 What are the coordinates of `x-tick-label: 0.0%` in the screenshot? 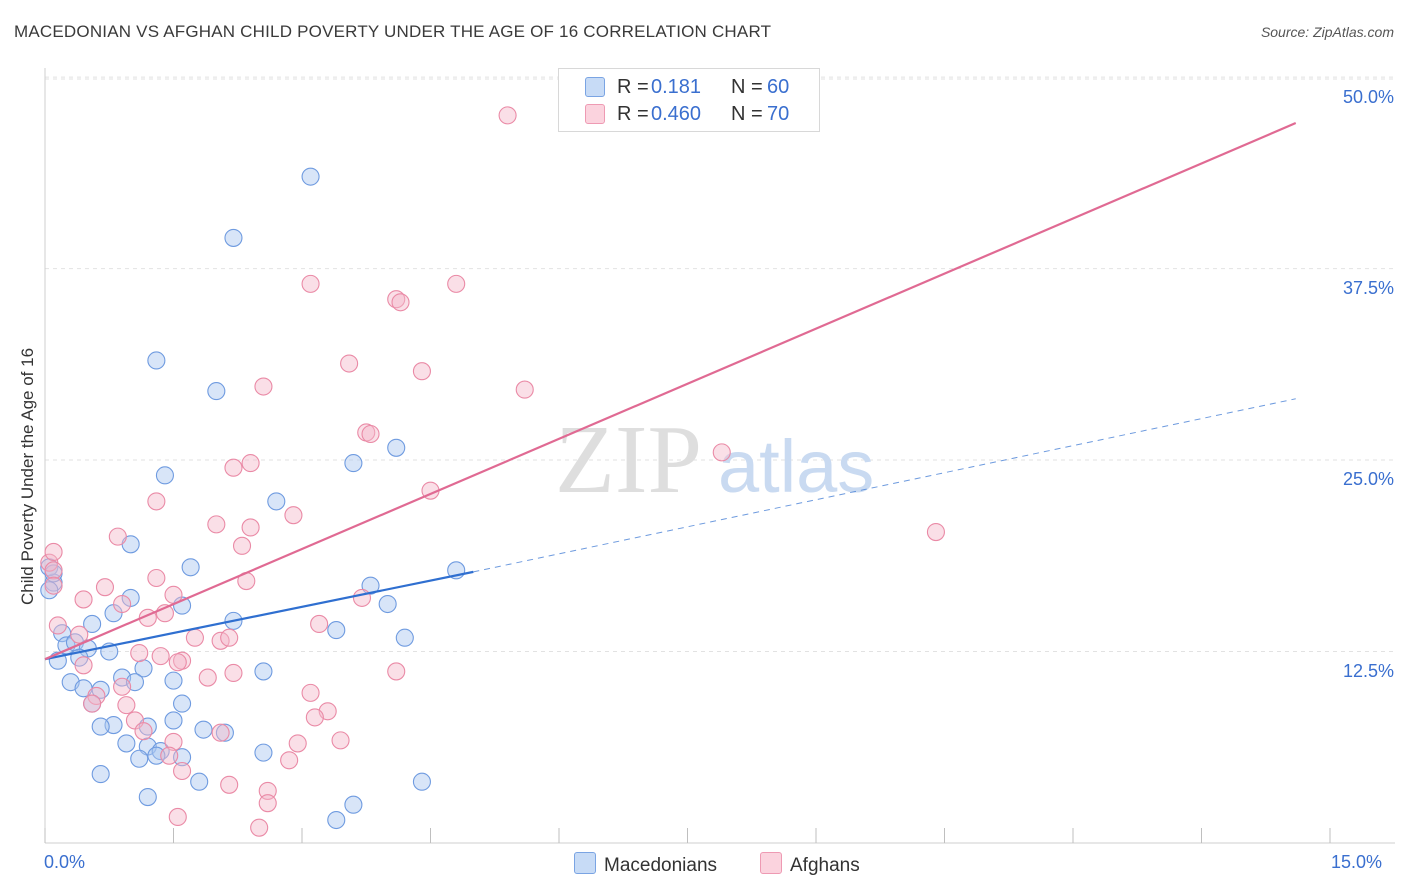 It's located at (65, 862).